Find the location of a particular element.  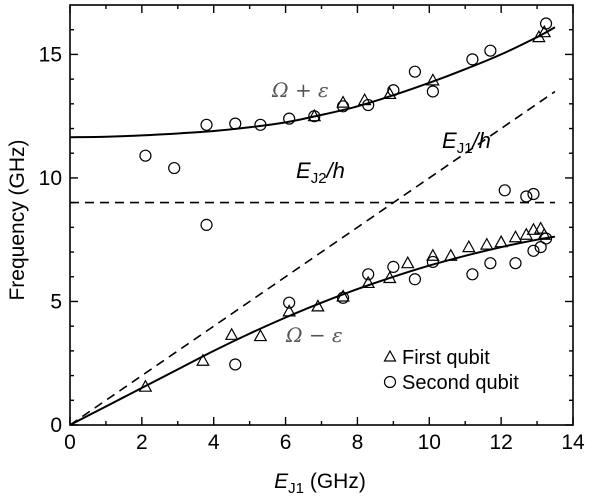

legend: First qubit Second qubit is located at coordinates (451, 370).